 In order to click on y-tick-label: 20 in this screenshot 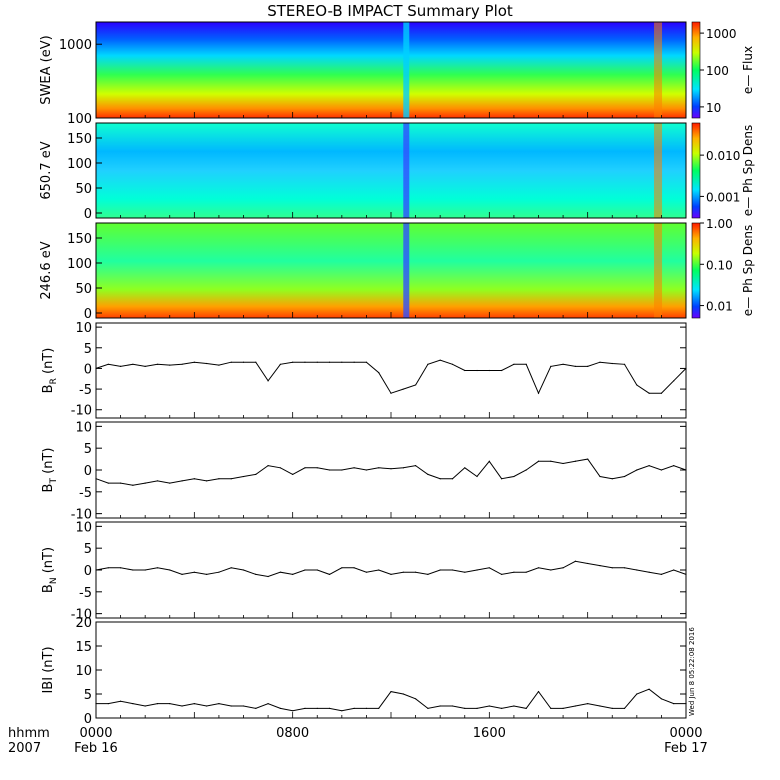, I will do `click(83, 623)`.